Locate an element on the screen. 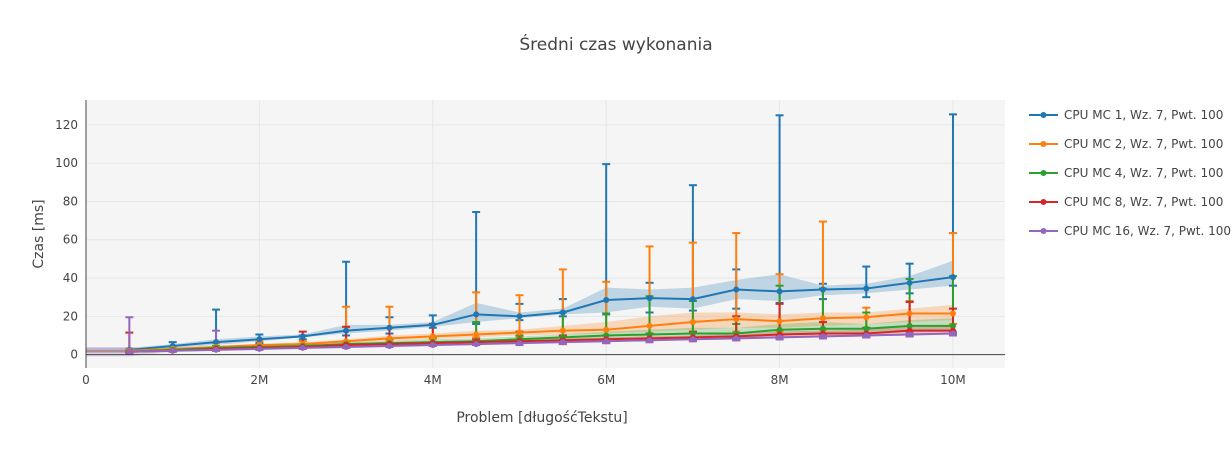 The width and height of the screenshot is (1232, 454). y-tick-label: 60 is located at coordinates (70, 240).